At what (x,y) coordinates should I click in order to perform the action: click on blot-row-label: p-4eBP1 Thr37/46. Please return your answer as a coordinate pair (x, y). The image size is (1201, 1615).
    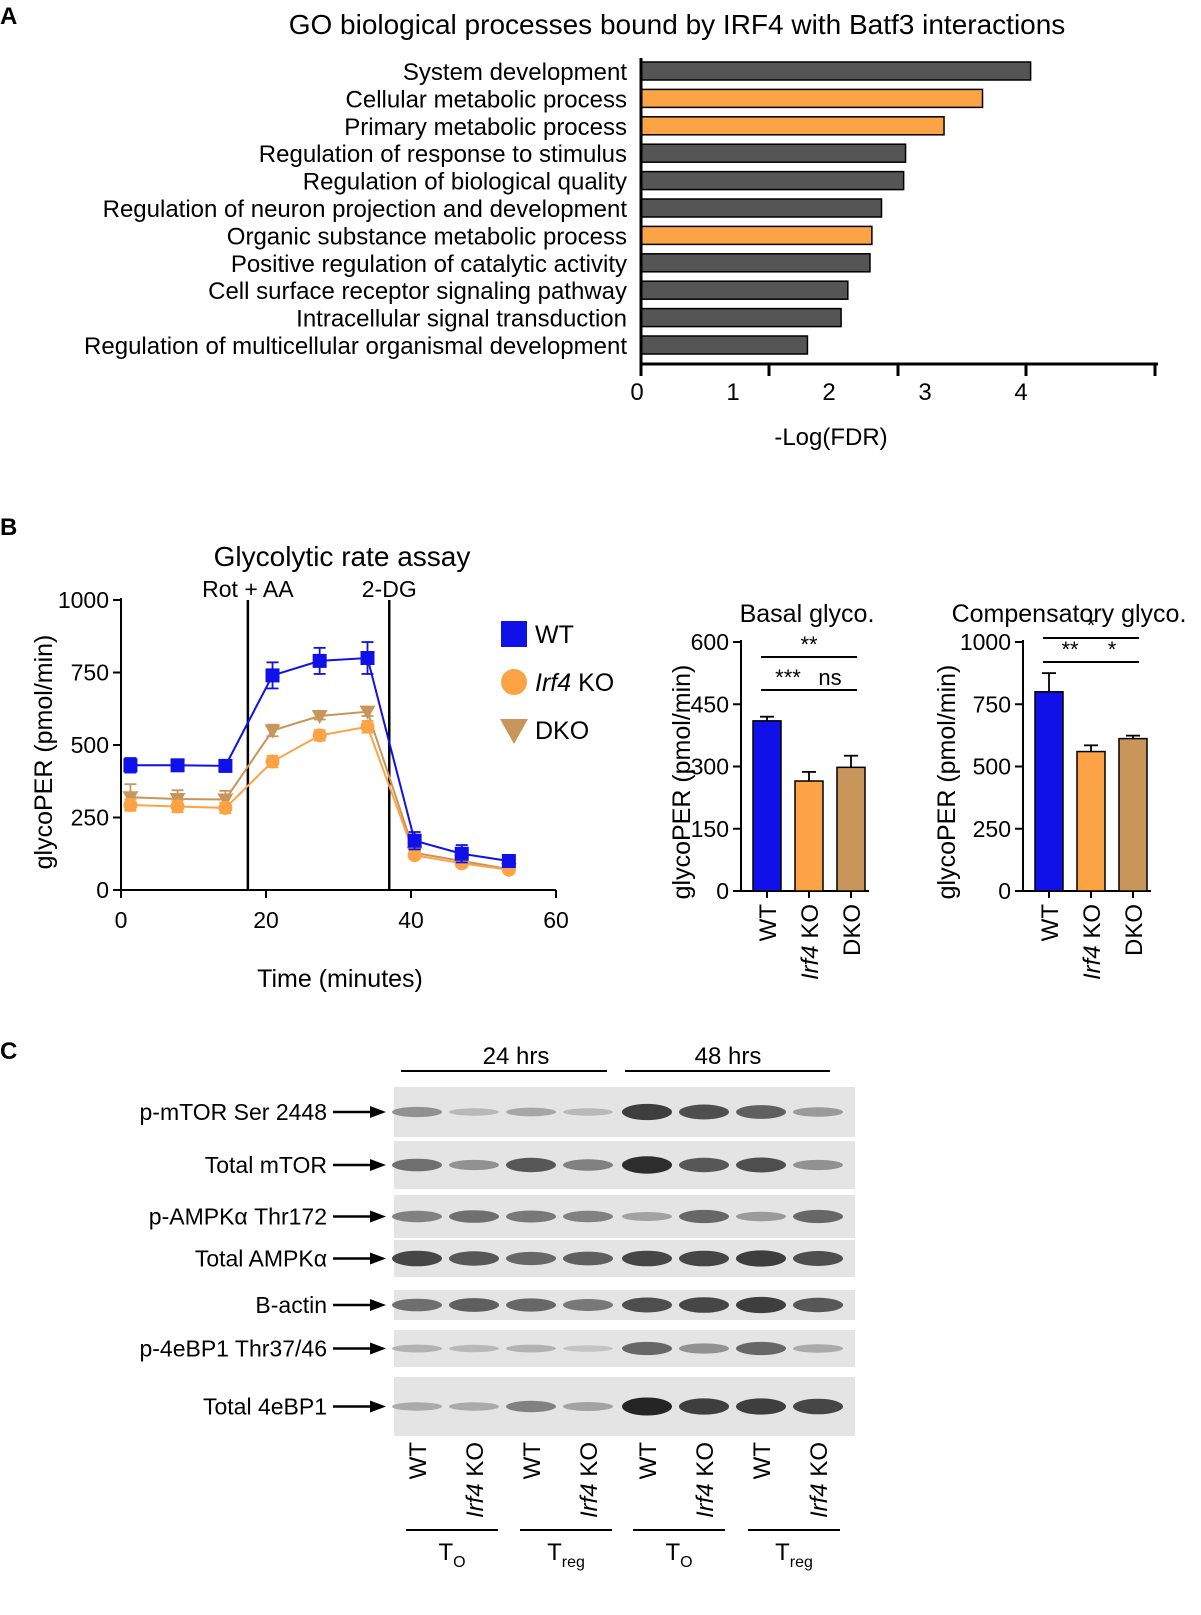
    Looking at the image, I should click on (233, 1349).